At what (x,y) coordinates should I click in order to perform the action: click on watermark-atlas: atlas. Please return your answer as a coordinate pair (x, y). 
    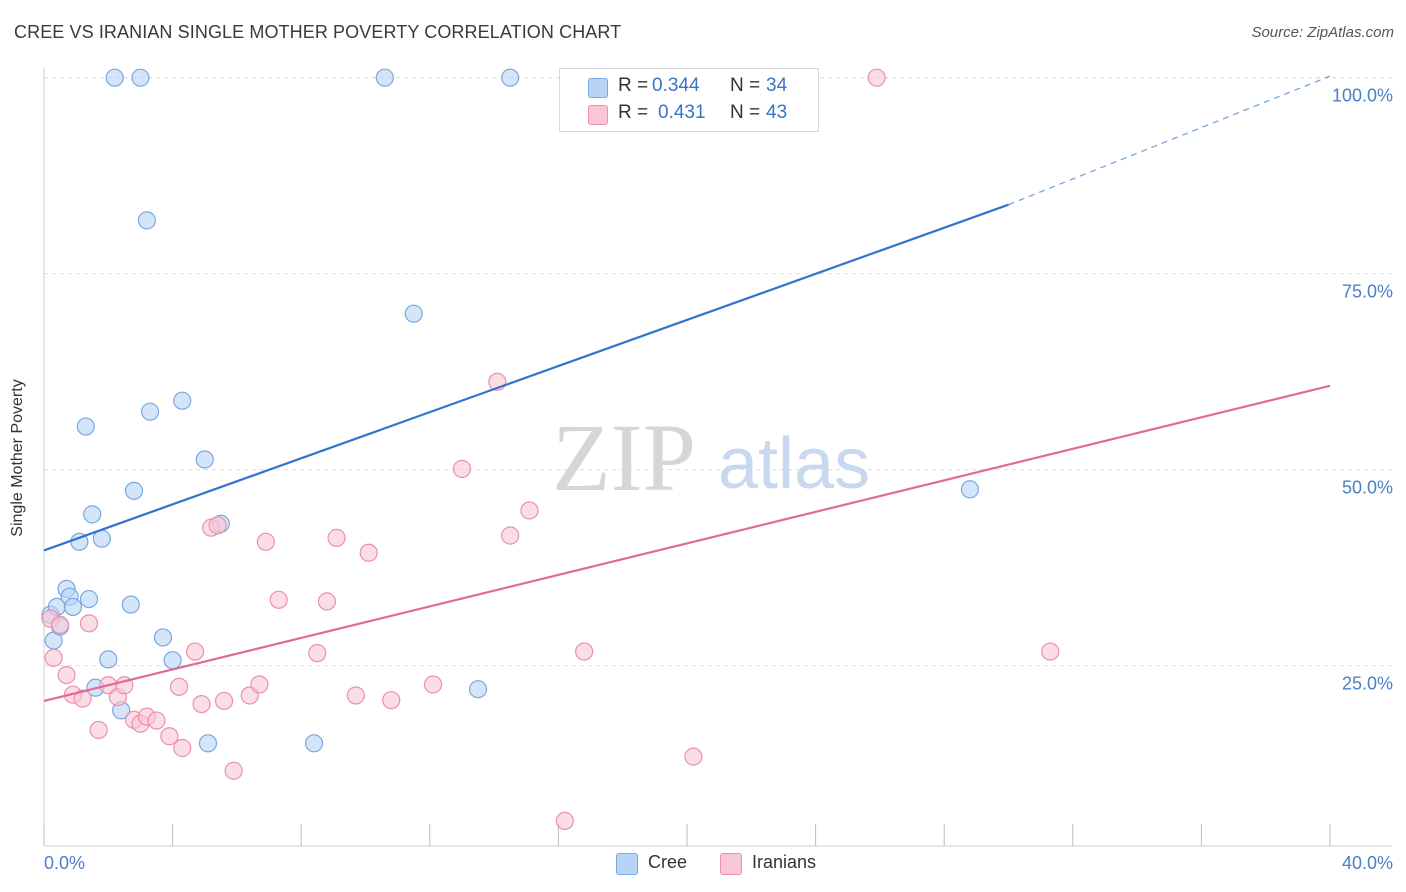
    Looking at the image, I should click on (794, 464).